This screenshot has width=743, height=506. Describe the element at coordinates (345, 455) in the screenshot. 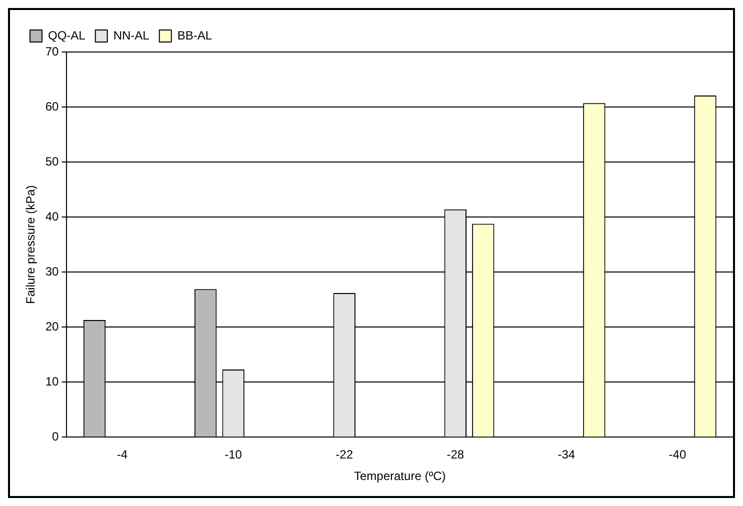

I see `x-tick-label: -22` at that location.